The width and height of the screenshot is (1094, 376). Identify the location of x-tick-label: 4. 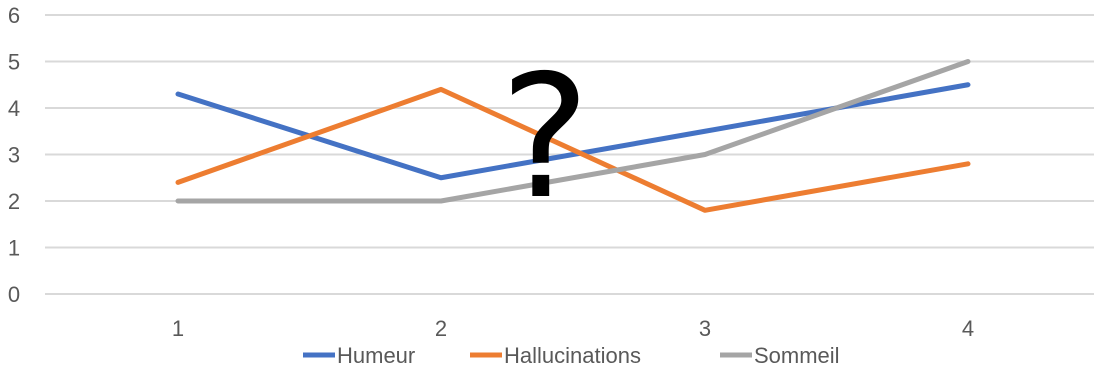
(968, 328).